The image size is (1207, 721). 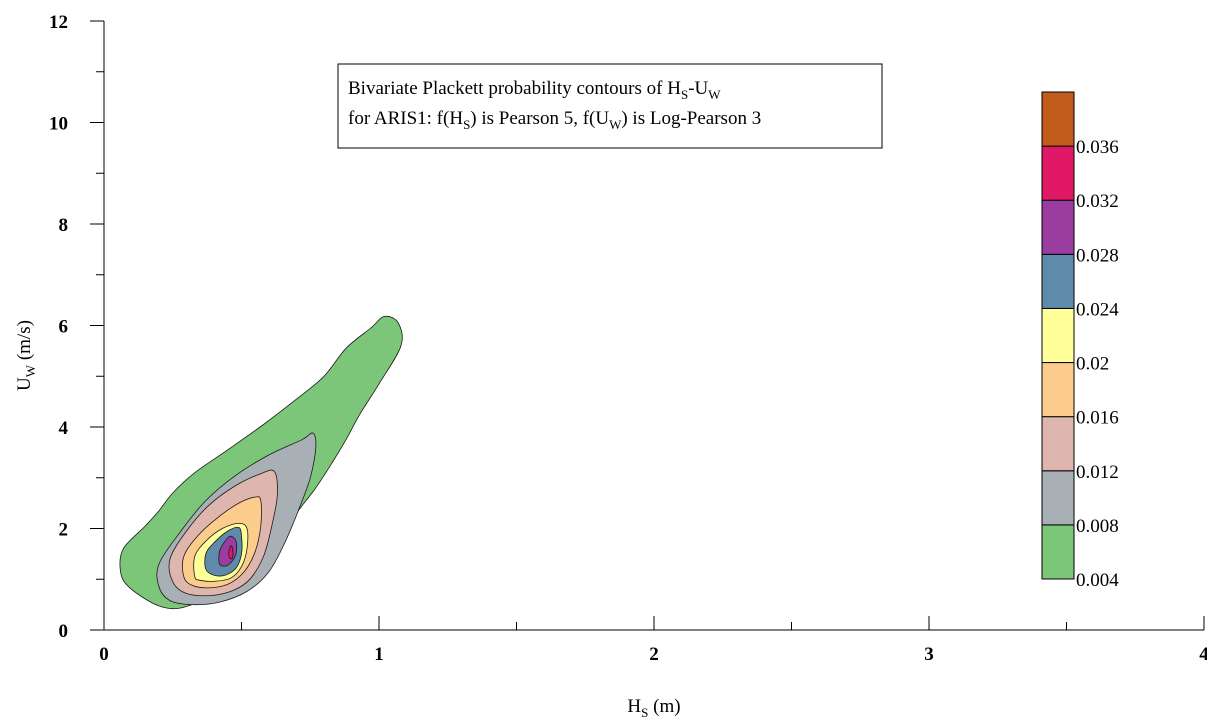 I want to click on colorbar-tick-label: 0.036, so click(x=1097, y=147).